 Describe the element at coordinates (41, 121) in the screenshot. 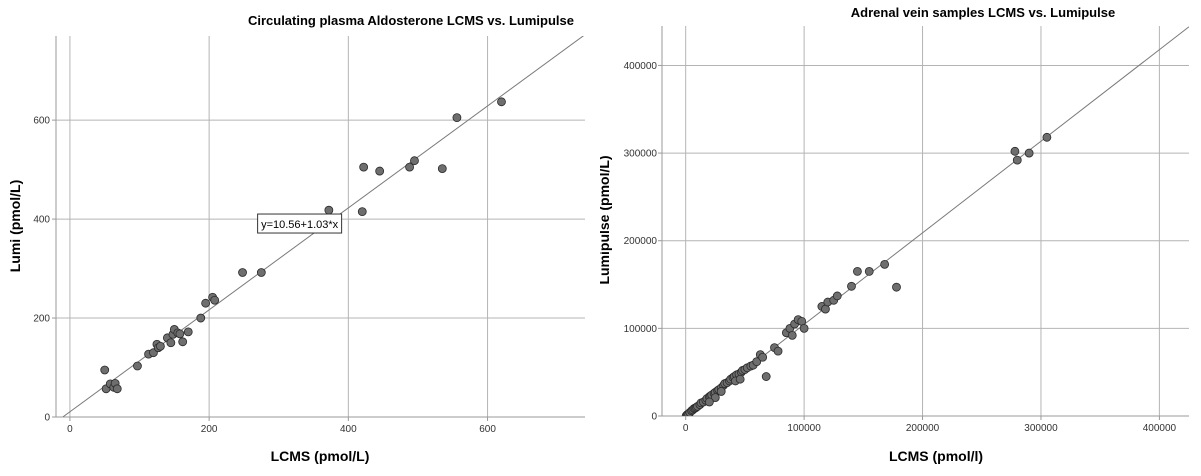

I see `y-tick-label: 600` at that location.